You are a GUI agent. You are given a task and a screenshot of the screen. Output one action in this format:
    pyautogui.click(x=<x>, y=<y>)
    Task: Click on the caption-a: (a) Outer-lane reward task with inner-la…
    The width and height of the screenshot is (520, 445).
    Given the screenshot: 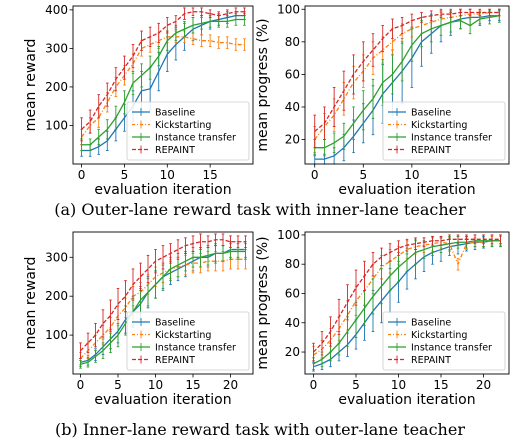 What is the action you would take?
    pyautogui.click(x=260, y=209)
    